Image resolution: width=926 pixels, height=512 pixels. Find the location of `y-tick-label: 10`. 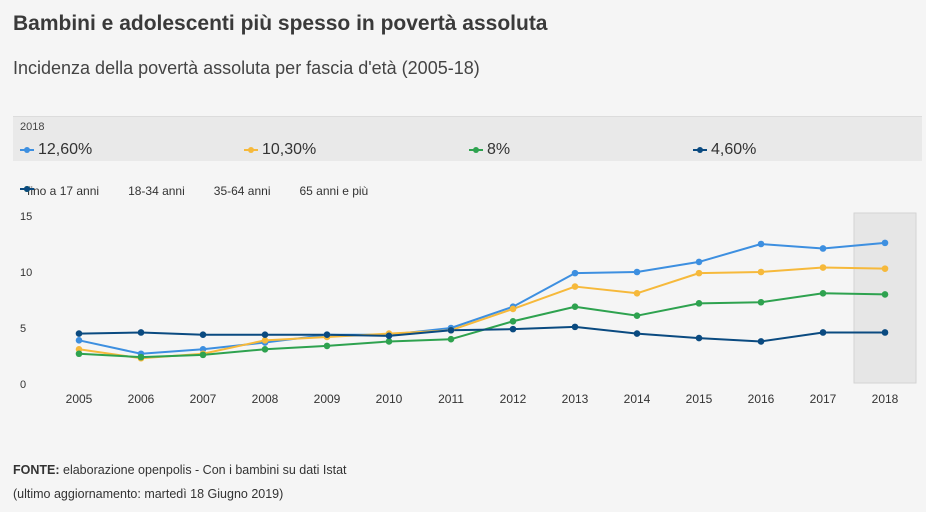

y-tick-label: 10 is located at coordinates (26, 273).